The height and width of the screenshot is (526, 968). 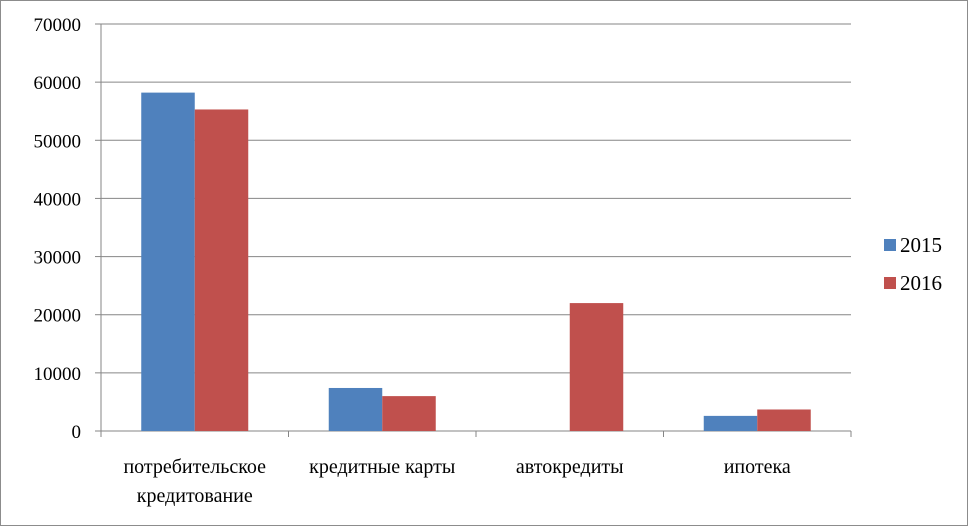 I want to click on y-tick-label: 10000, so click(x=58, y=374).